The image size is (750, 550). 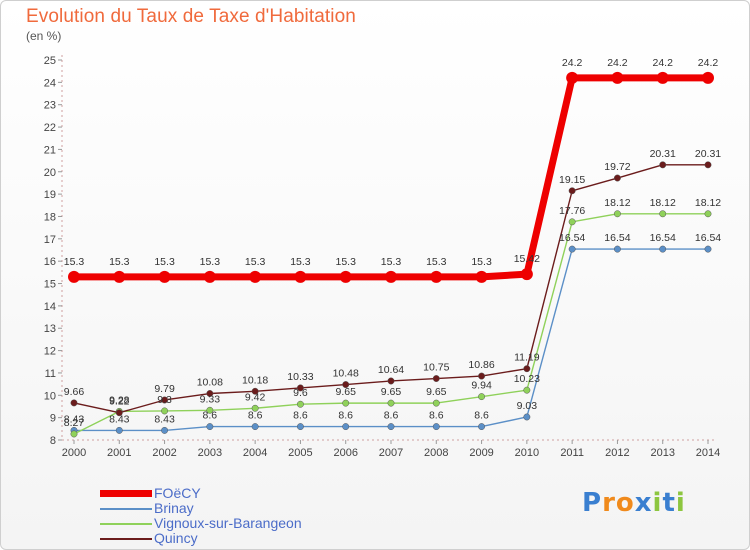 What do you see at coordinates (50, 285) in the screenshot?
I see `y-tick-label: 15` at bounding box center [50, 285].